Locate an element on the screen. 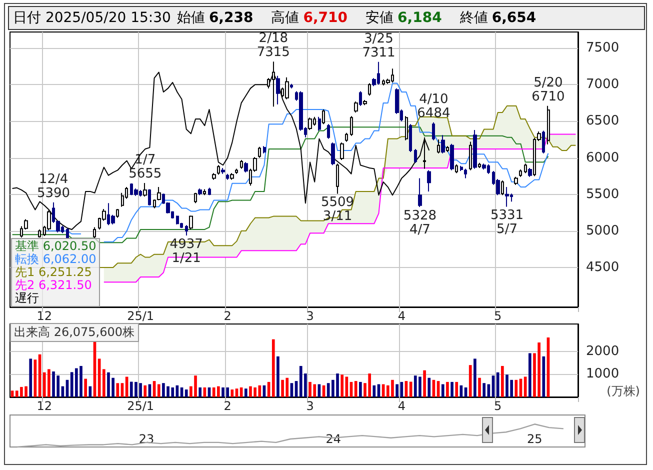  annotation: 5331 5/7 is located at coordinates (507, 223).